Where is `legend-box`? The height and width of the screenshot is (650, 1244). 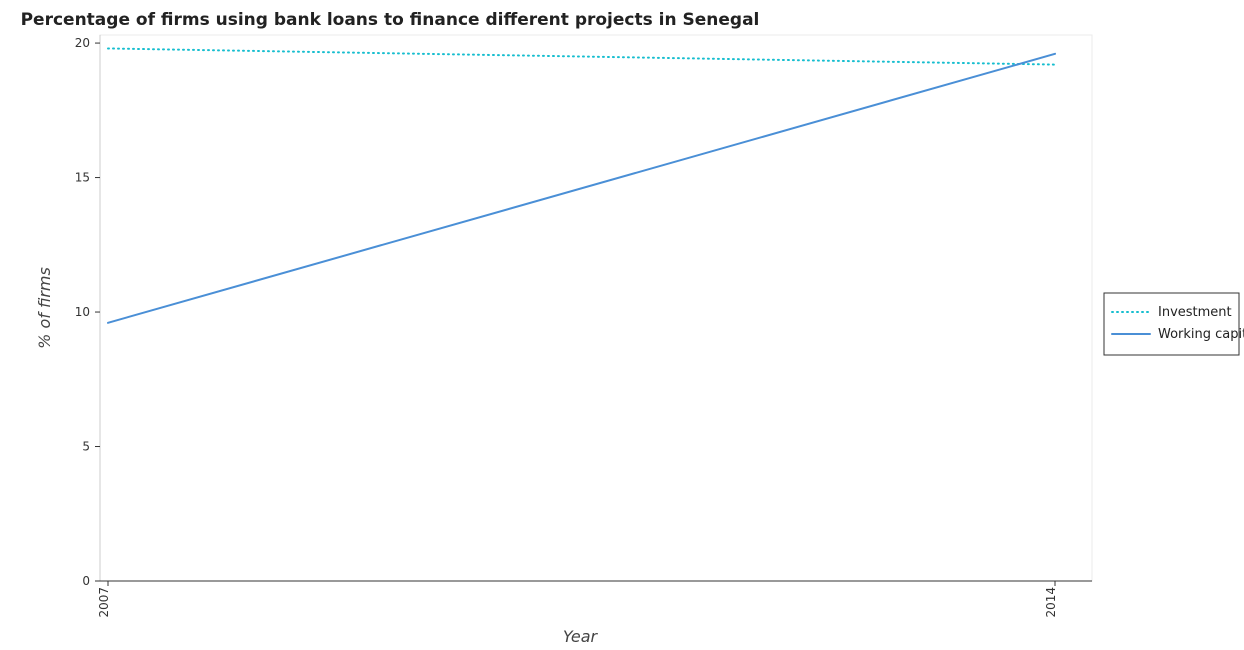 legend-box is located at coordinates (1171, 324).